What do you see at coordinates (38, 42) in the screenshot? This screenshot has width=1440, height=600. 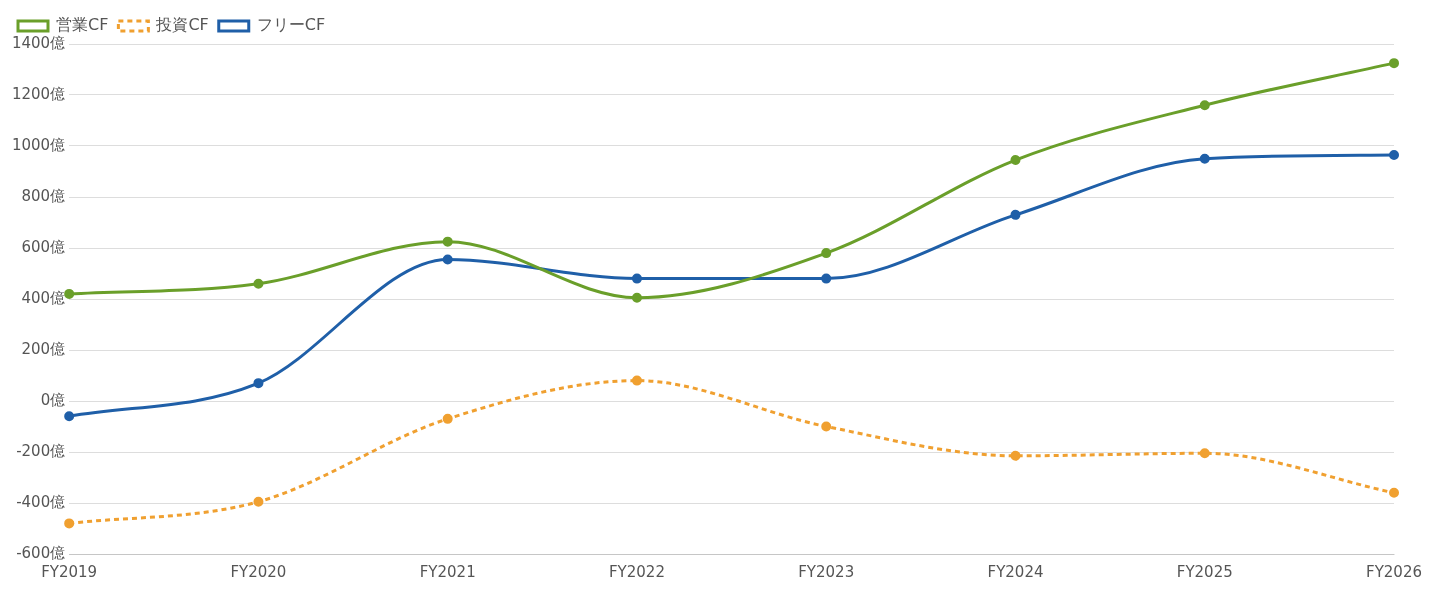 I see `y-tick-label: 1400億` at bounding box center [38, 42].